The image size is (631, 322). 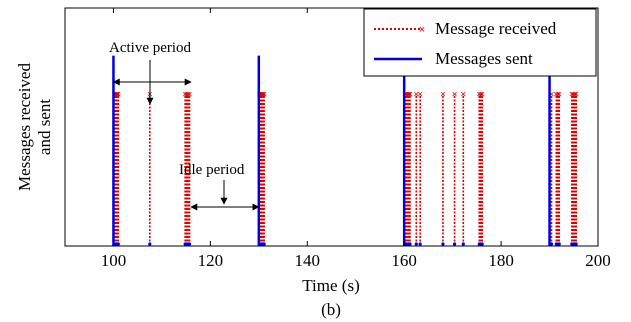 What do you see at coordinates (330, 285) in the screenshot?
I see `x-axis-label: Time (s)` at bounding box center [330, 285].